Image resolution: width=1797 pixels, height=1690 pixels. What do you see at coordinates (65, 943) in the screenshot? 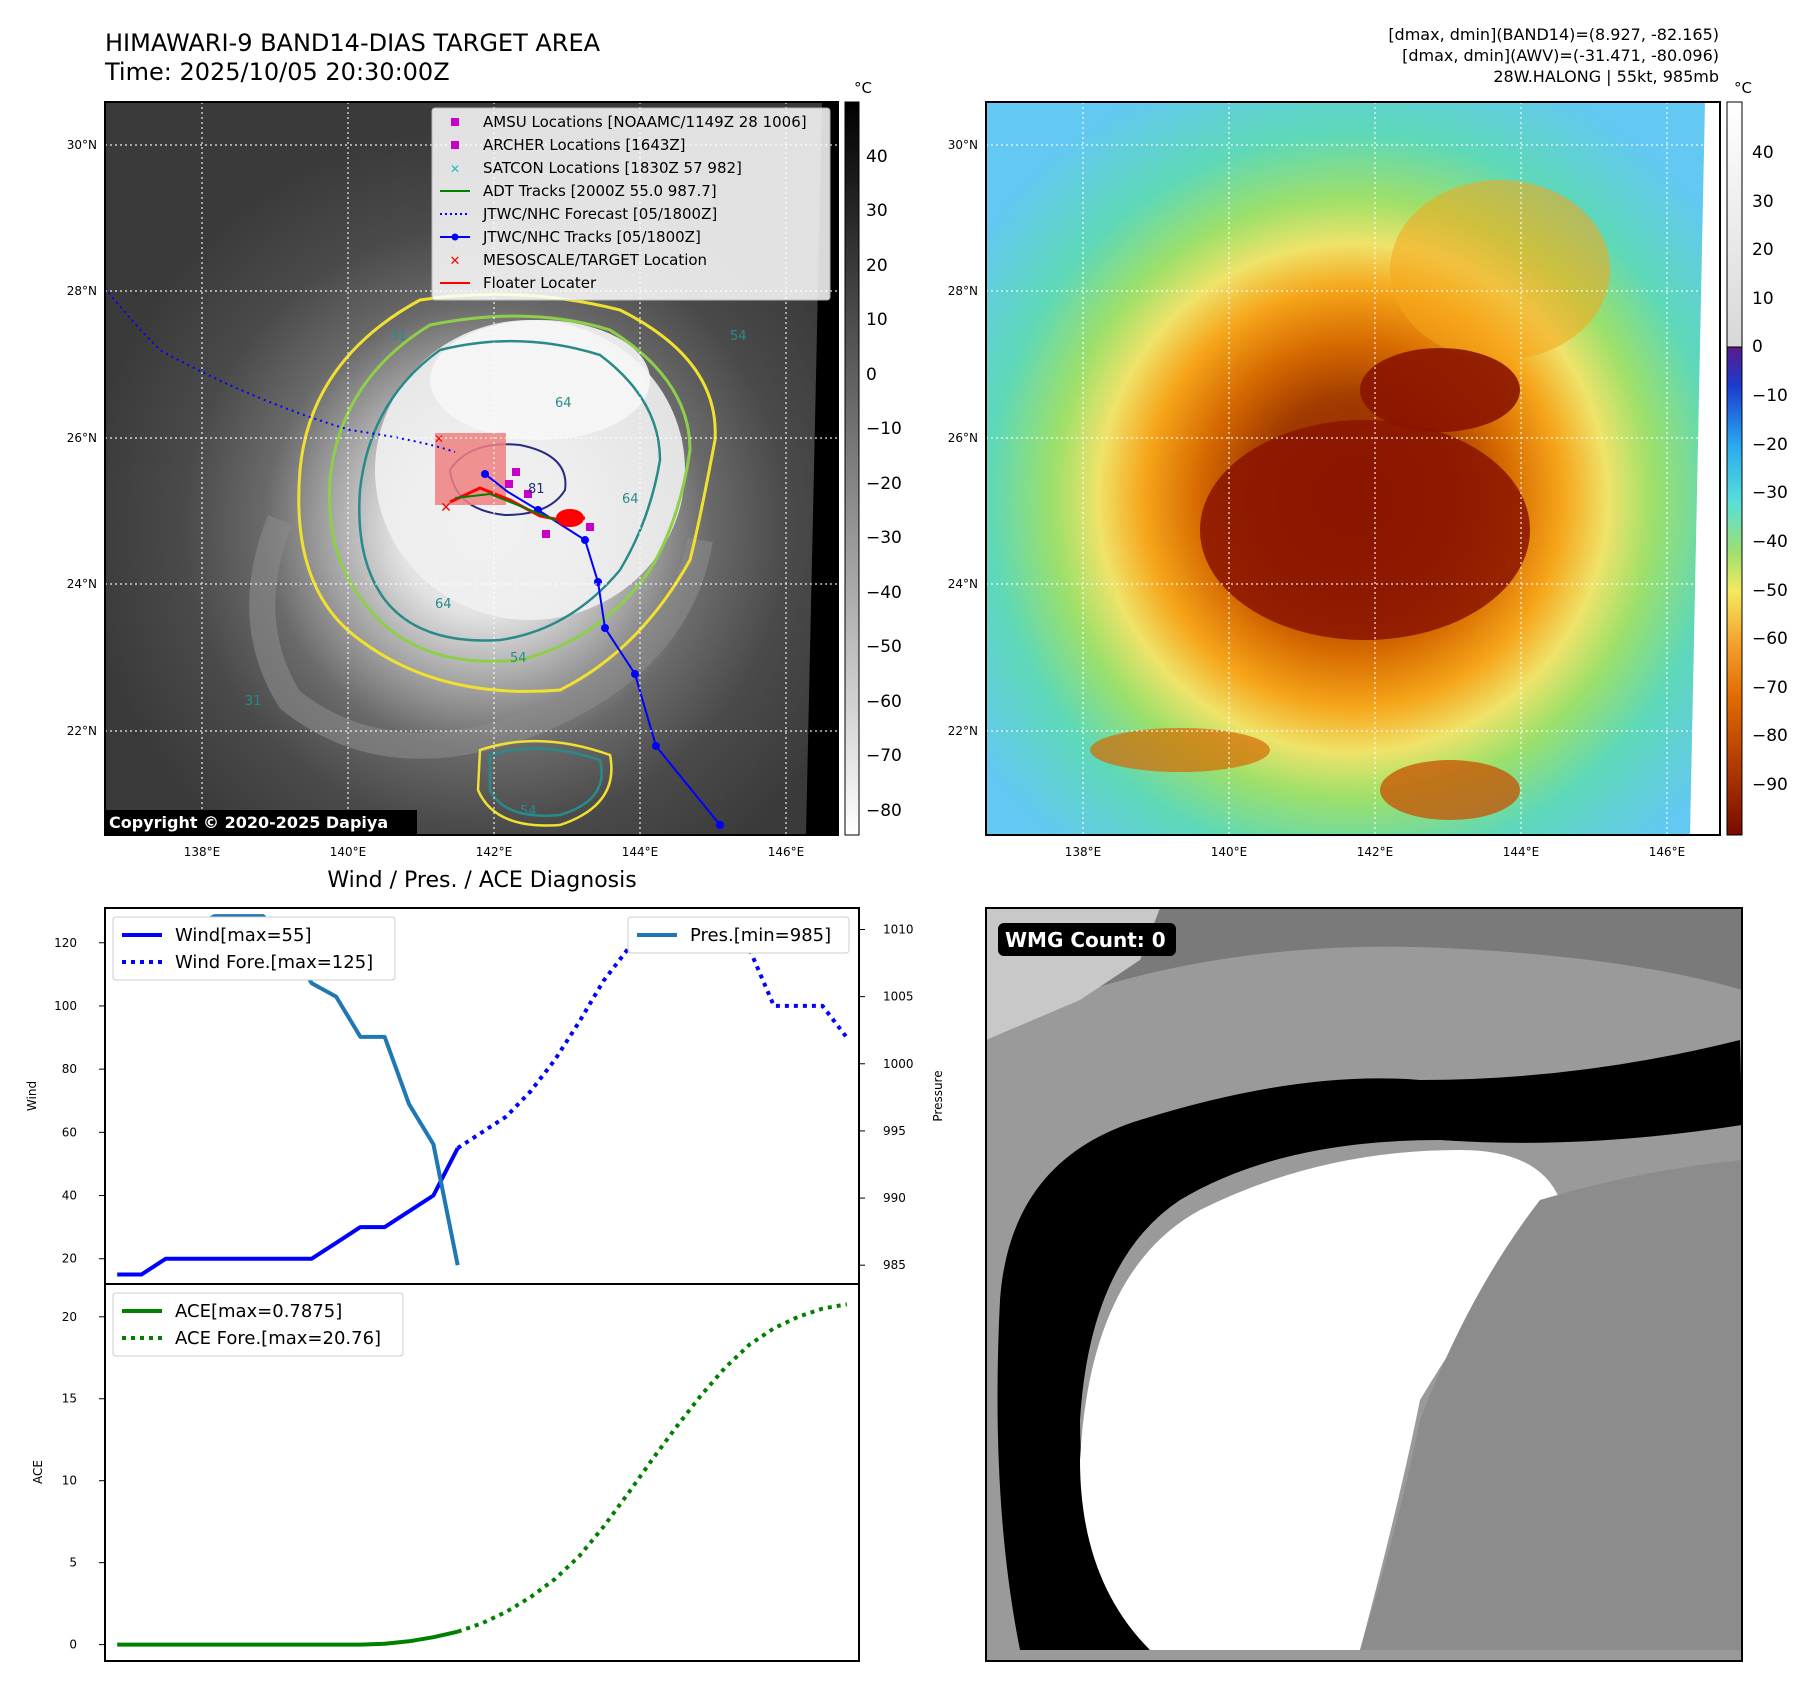
I see `y-tick-label: 120` at bounding box center [65, 943].